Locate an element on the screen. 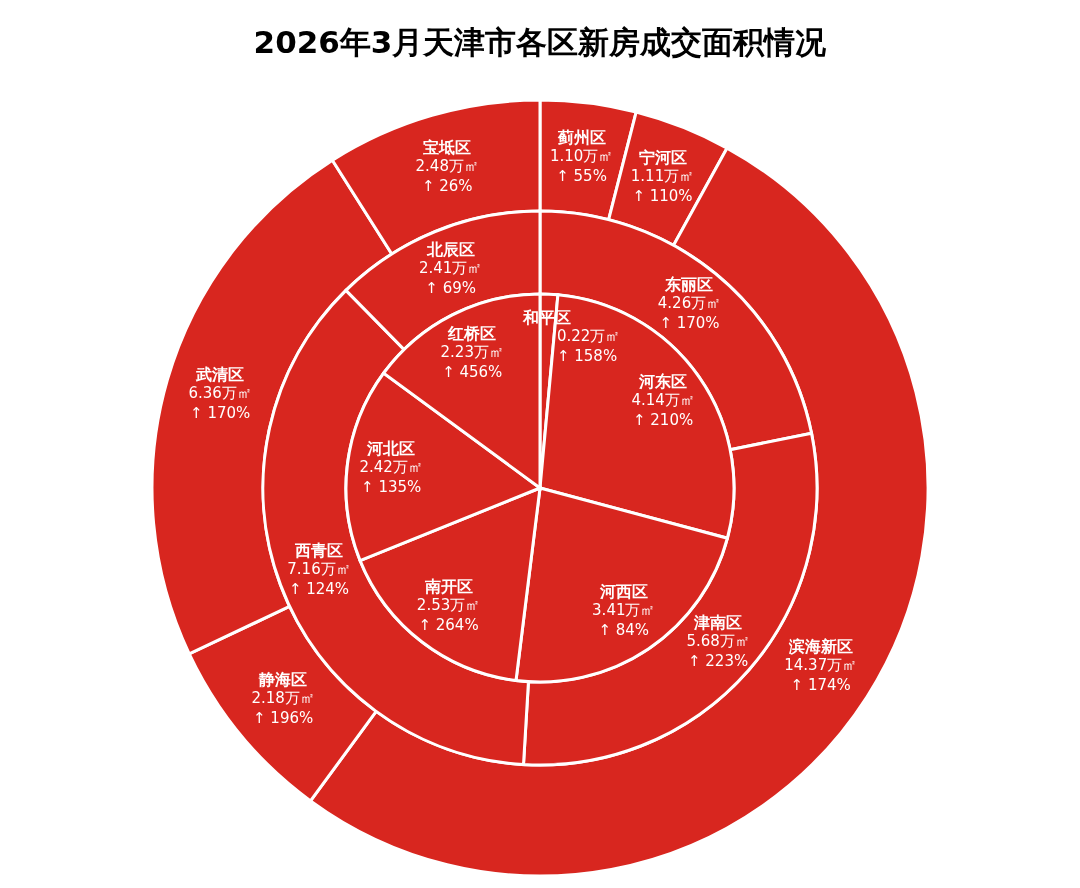 The image size is (1080, 888). slice-label: 武清区 is located at coordinates (220, 375).